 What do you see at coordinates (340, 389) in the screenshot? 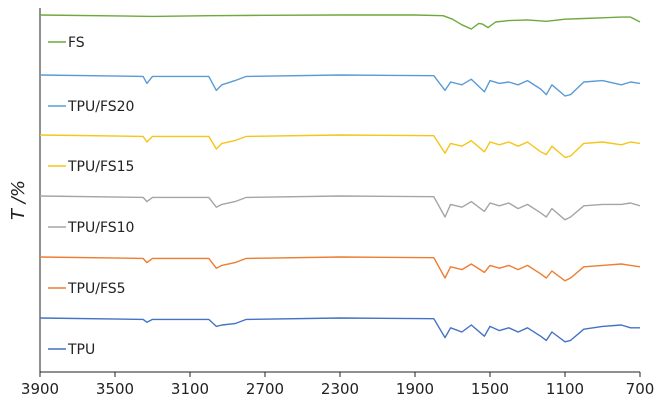
I see `x-tick-label: 2300` at bounding box center [340, 389].